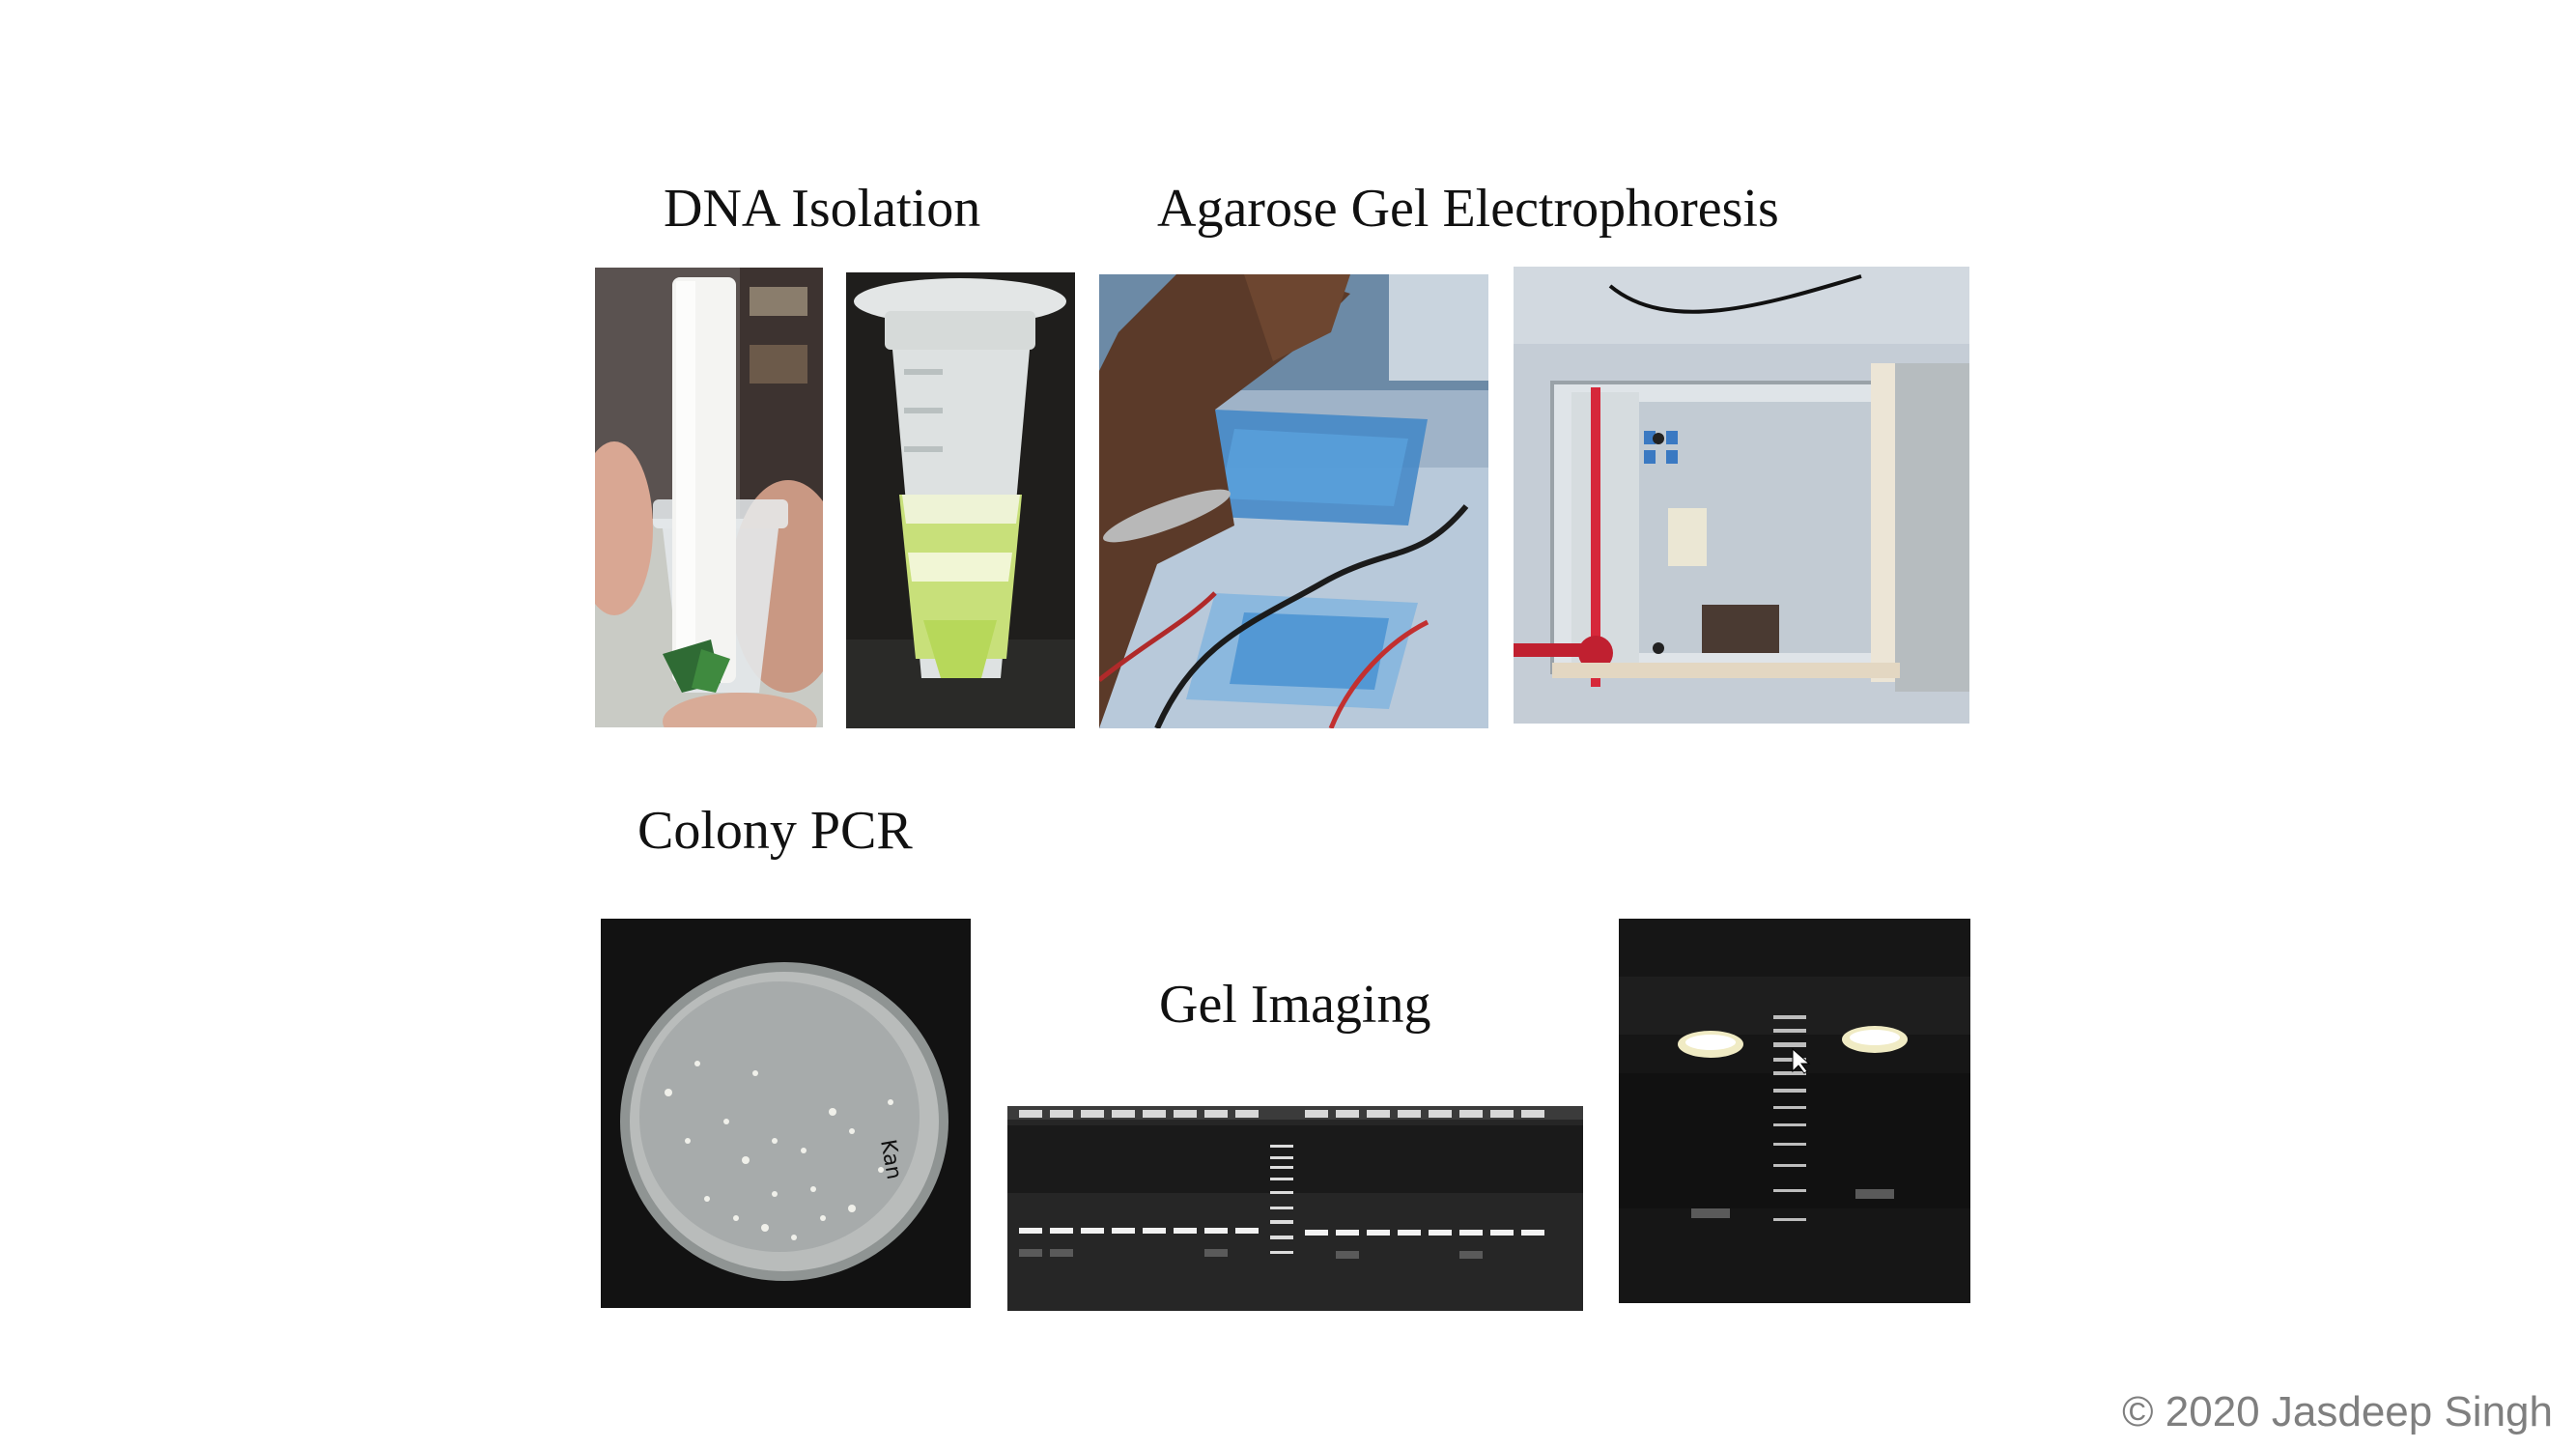 The image size is (2576, 1449). What do you see at coordinates (822, 209) in the screenshot?
I see `title-dna-isolation: DNA Isolation` at bounding box center [822, 209].